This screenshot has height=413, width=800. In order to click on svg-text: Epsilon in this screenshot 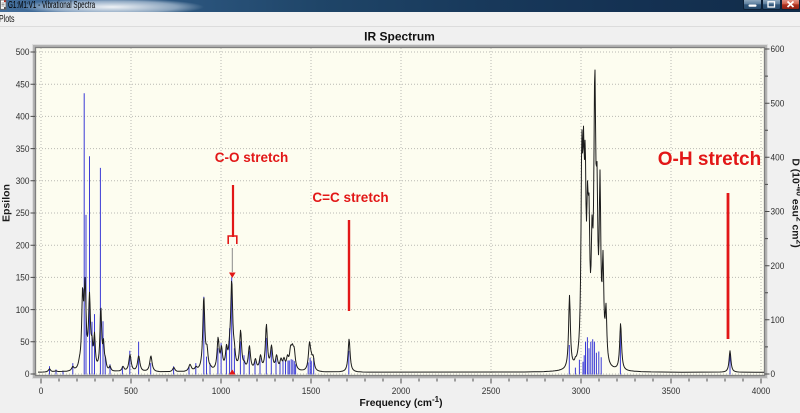, I will do `click(7, 203)`.